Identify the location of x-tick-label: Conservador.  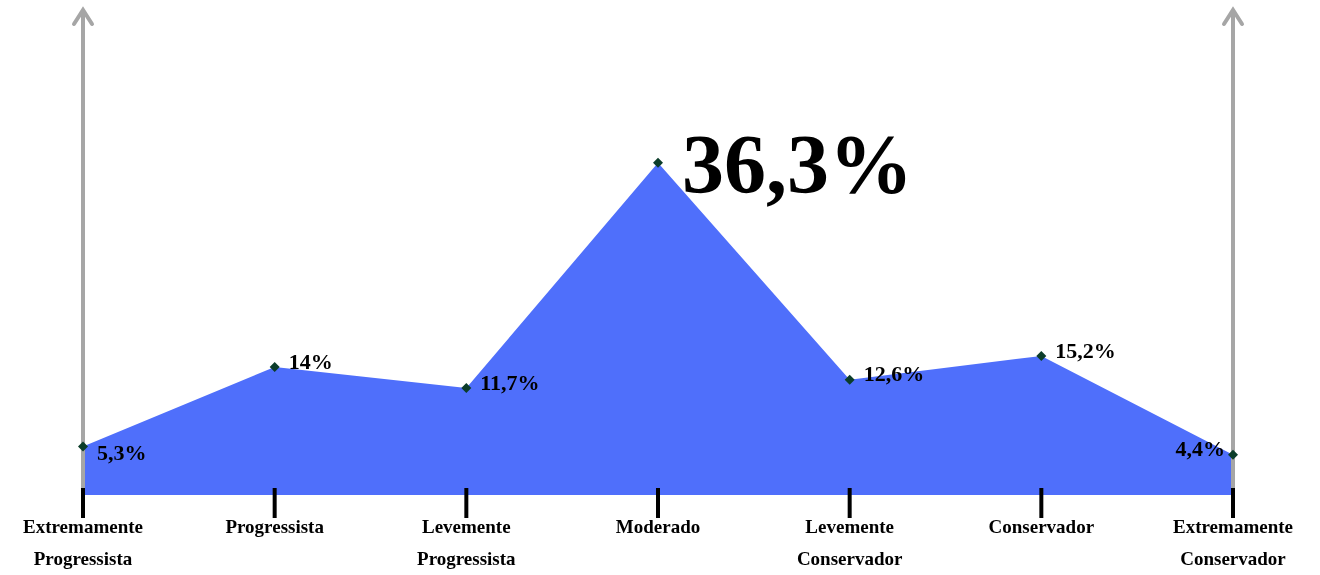
(1041, 526).